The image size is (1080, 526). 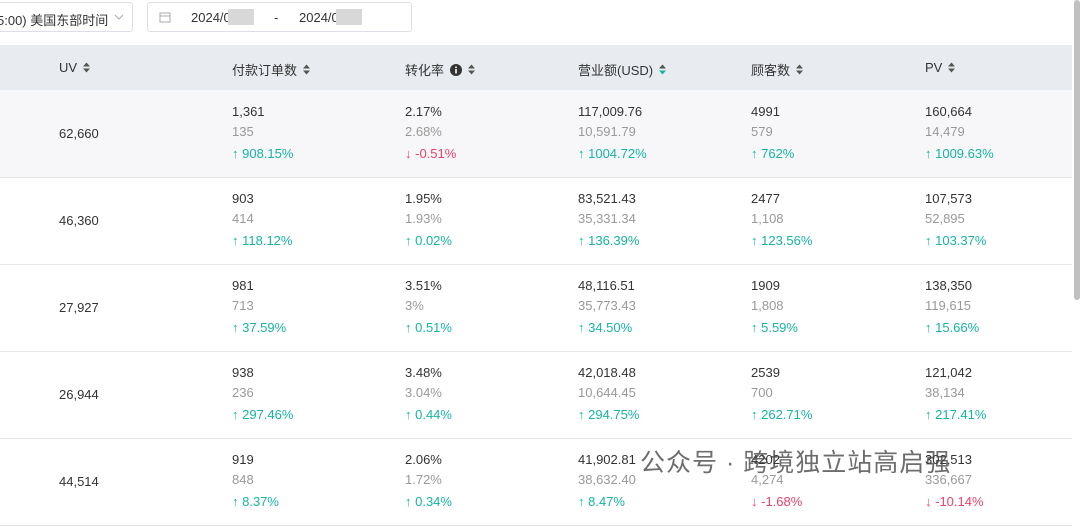 What do you see at coordinates (782, 414) in the screenshot?
I see `change-value: ↑ 262.71%` at bounding box center [782, 414].